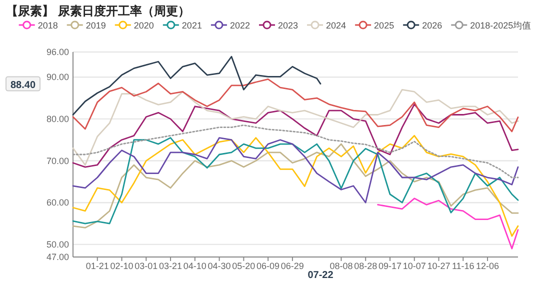 The height and width of the screenshot is (281, 550). Describe the element at coordinates (96, 25) in the screenshot. I see `legend-label: 2019` at that location.